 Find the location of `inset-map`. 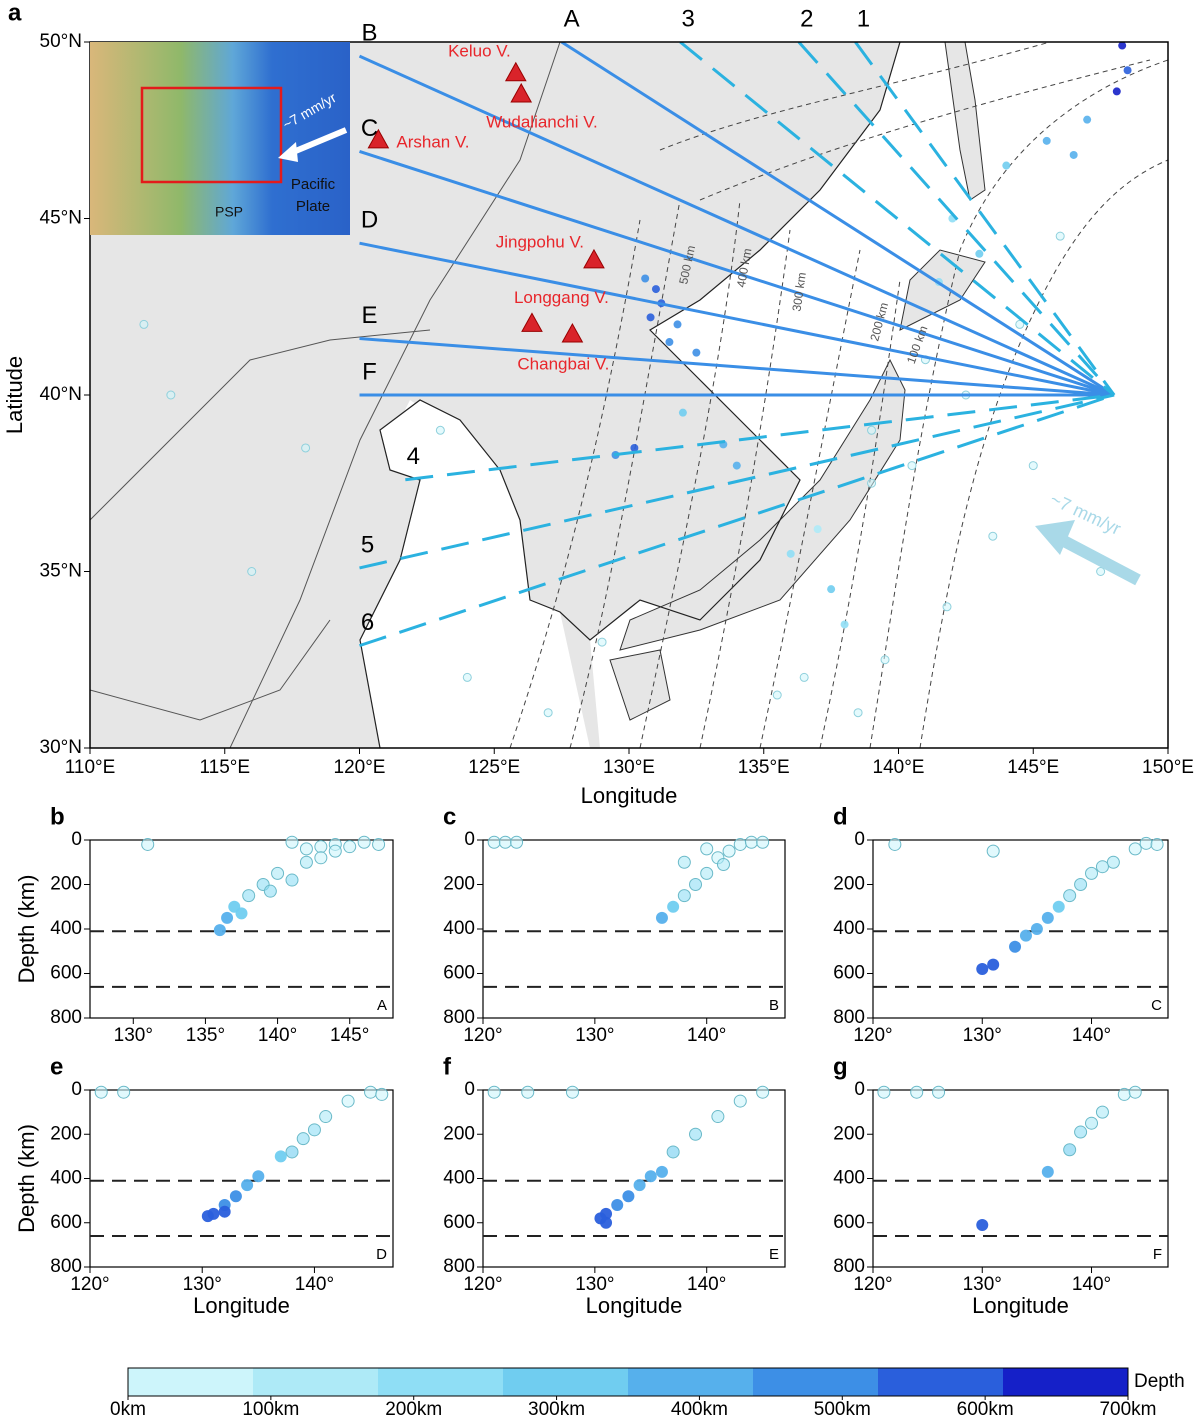

inset-map is located at coordinates (220, 138).